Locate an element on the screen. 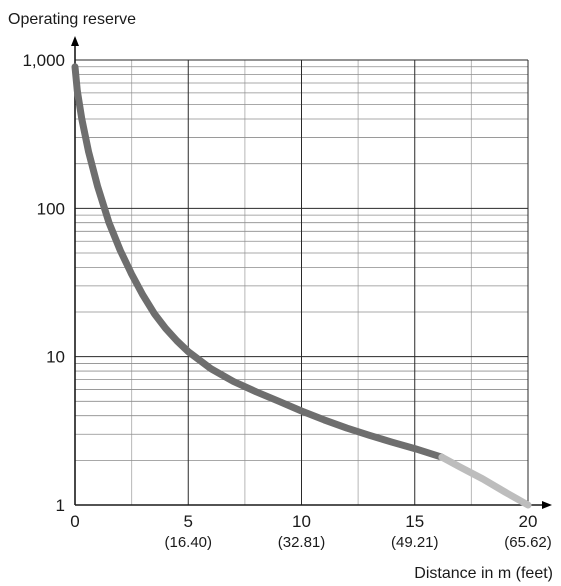  y-tick-label: 1,000 is located at coordinates (43, 60).